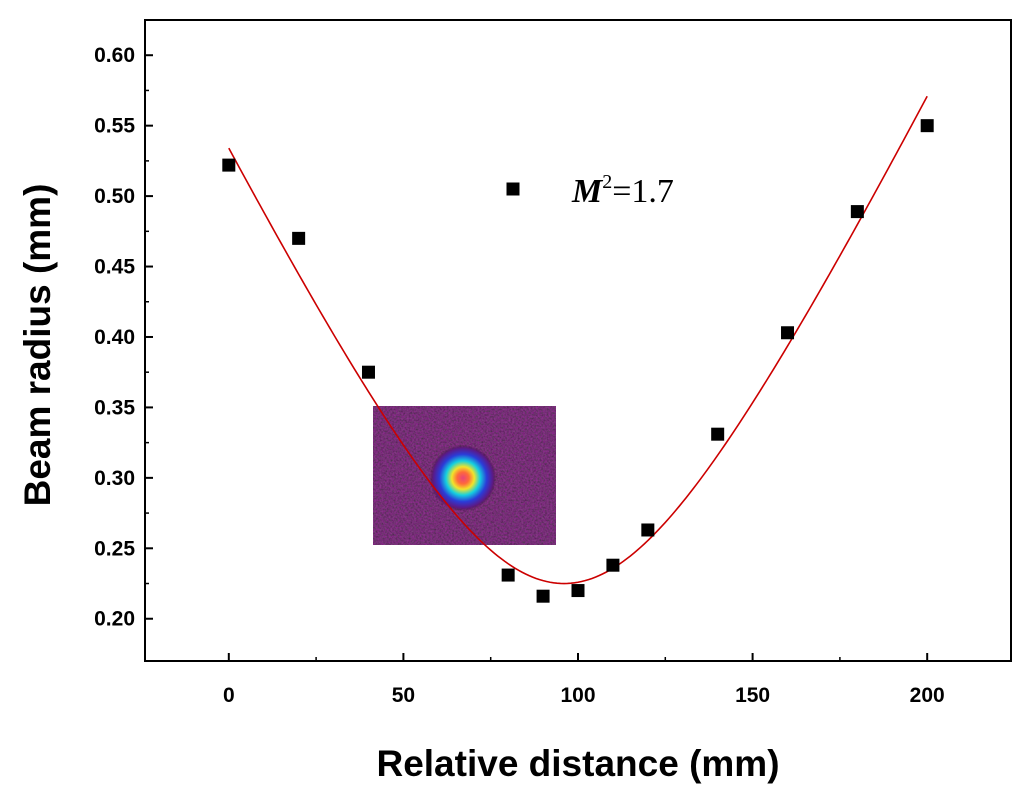  What do you see at coordinates (584, 680) in the screenshot?
I see `x-axis: 0 50 100 150 200` at bounding box center [584, 680].